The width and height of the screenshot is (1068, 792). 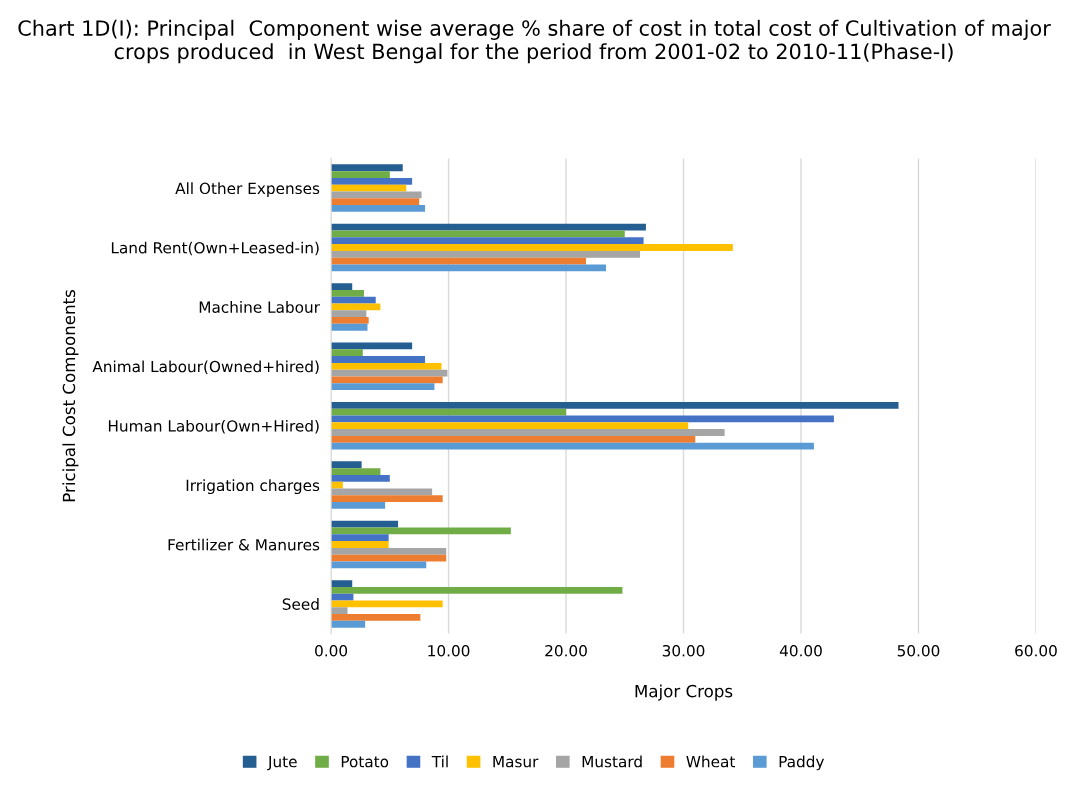 I want to click on x-axis-title: Major Crops, so click(x=684, y=692).